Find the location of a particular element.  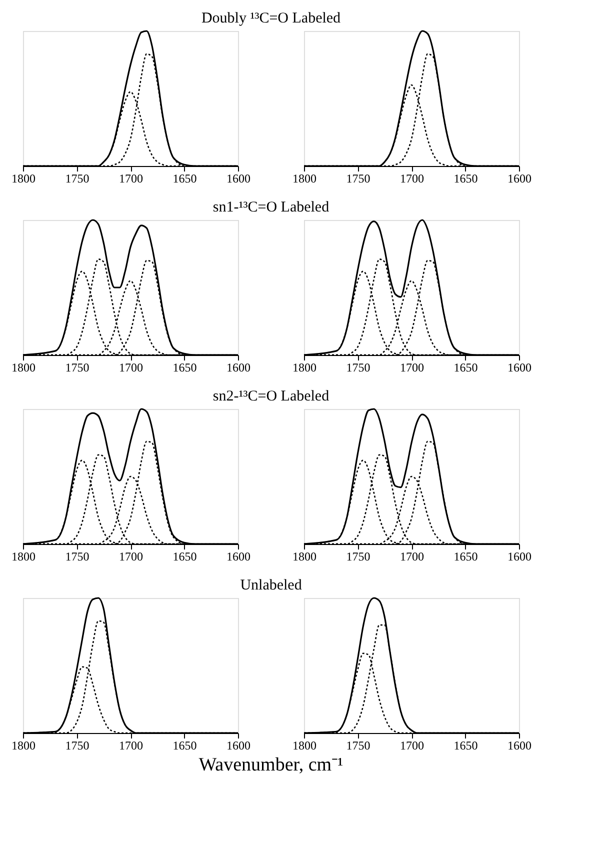

text: sn2-¹³C=O Labeled is located at coordinates (271, 396).